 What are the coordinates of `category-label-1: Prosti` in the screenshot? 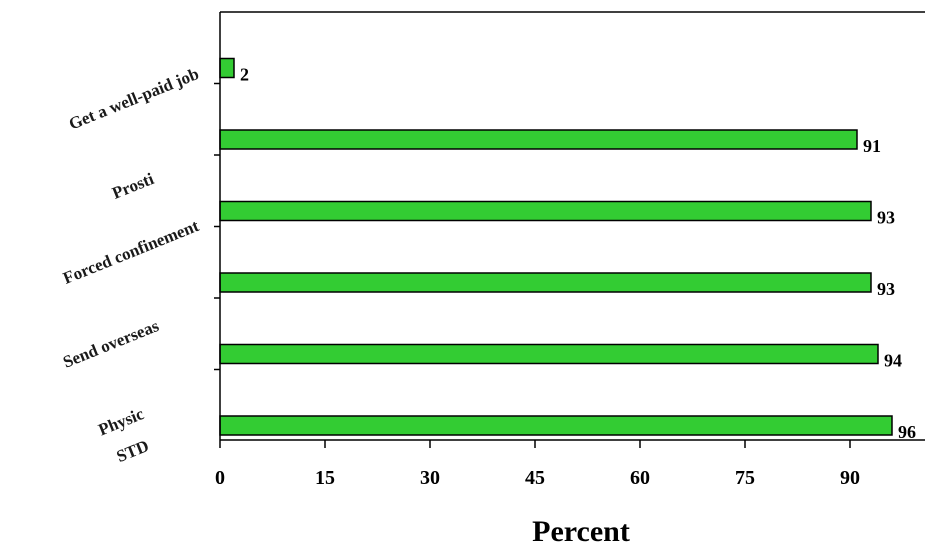 It's located at (132, 186).